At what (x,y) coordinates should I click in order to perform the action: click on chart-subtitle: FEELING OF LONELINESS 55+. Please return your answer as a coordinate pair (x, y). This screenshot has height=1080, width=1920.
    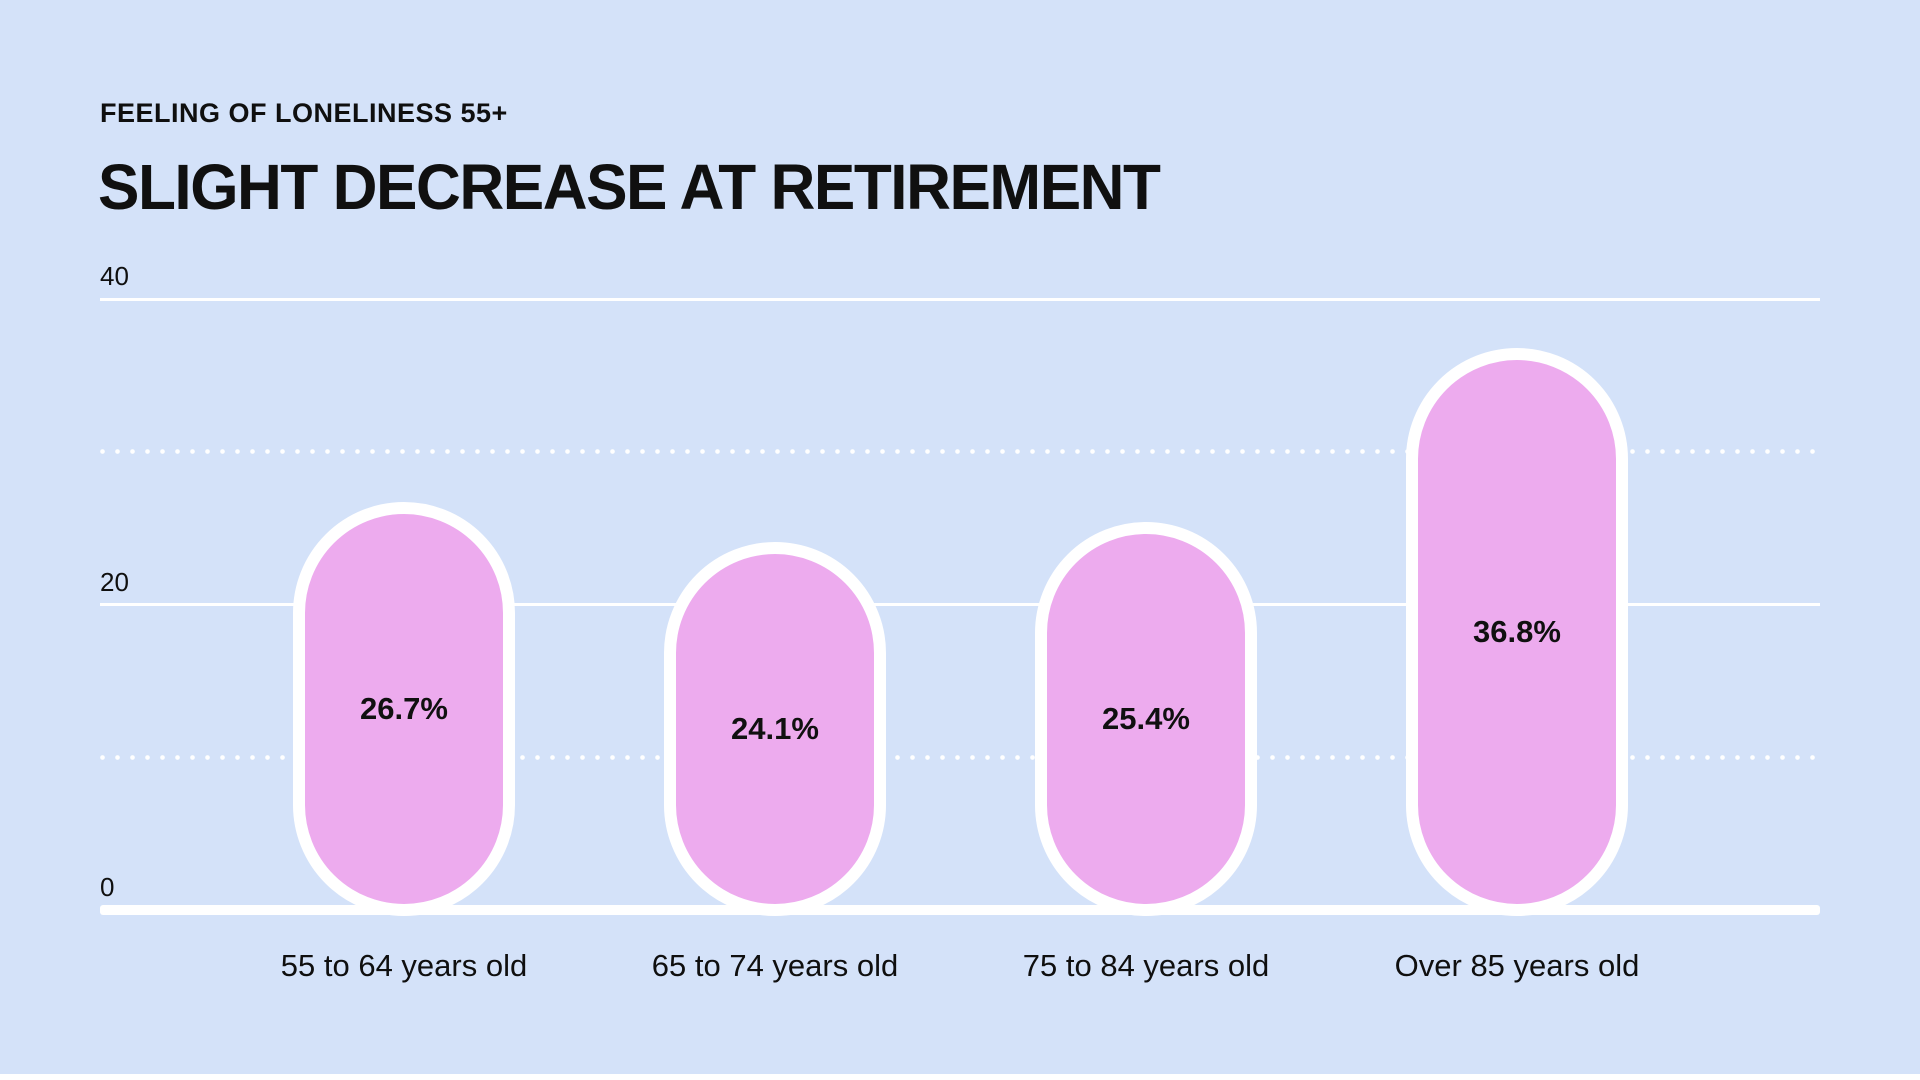
    Looking at the image, I should click on (304, 113).